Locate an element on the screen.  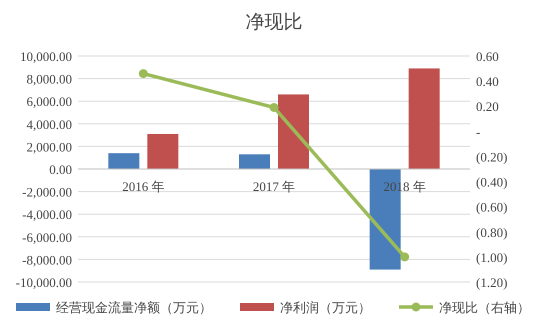
y2-tick-label: 0.20 is located at coordinates (487, 106).